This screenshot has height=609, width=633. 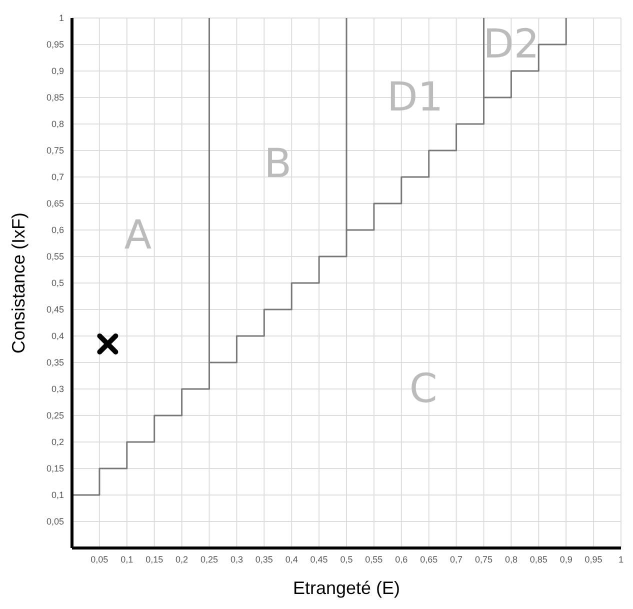 I want to click on x-tick-label: 0,55, so click(x=374, y=559).